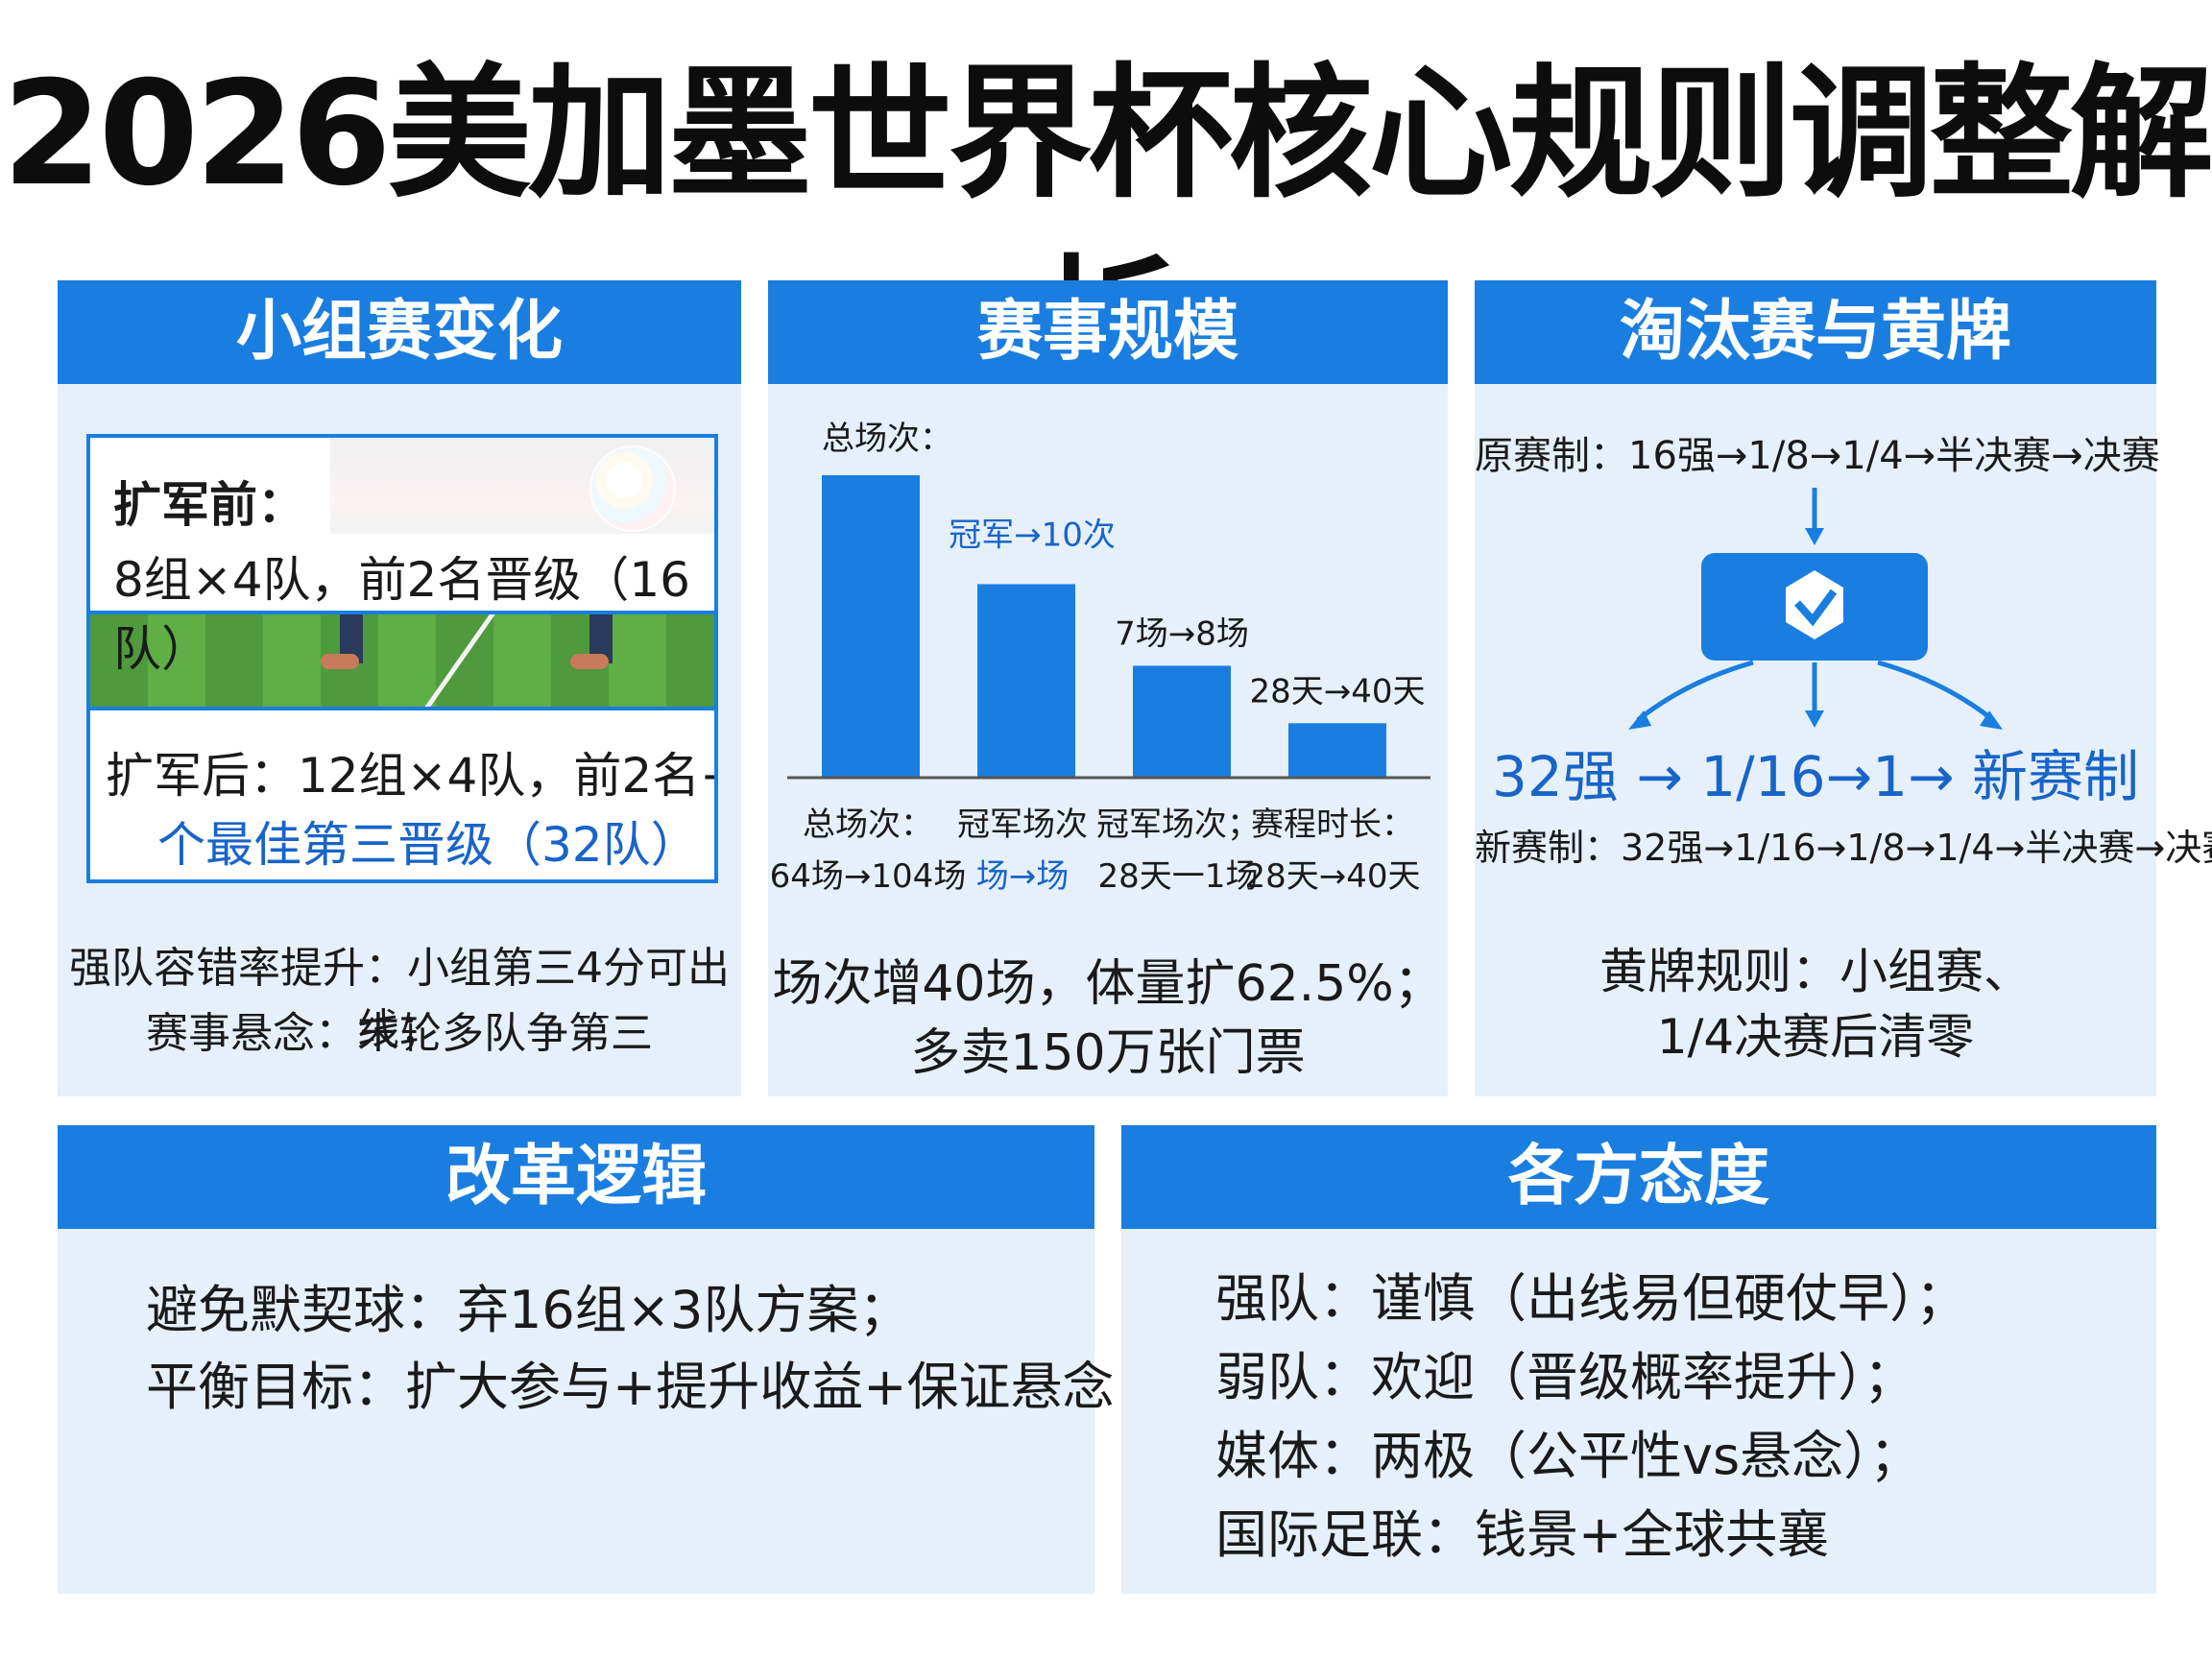 This screenshot has height=1659, width=2212. Describe the element at coordinates (1108, 984) in the screenshot. I see `scale-summary-line1: 场次增40场，体量扩62.5%；` at that location.